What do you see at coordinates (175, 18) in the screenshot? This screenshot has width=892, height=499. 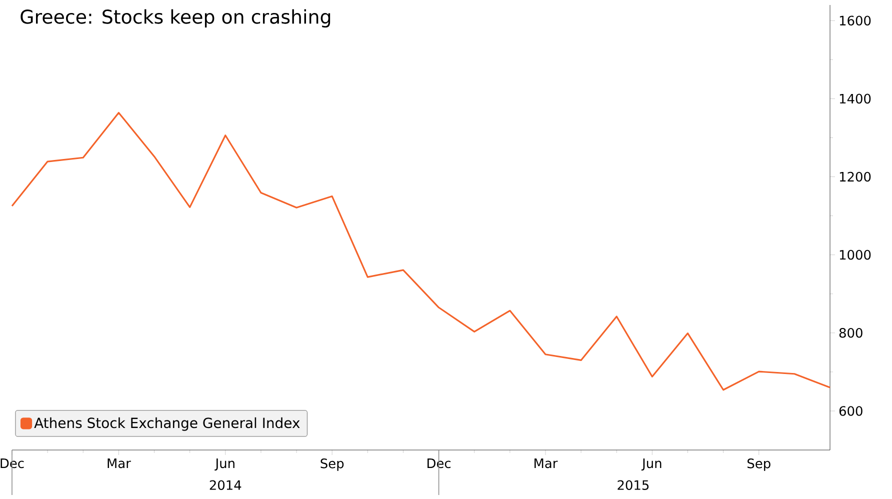 I see `chart-title: Greece: Stocks keep on crashing` at bounding box center [175, 18].